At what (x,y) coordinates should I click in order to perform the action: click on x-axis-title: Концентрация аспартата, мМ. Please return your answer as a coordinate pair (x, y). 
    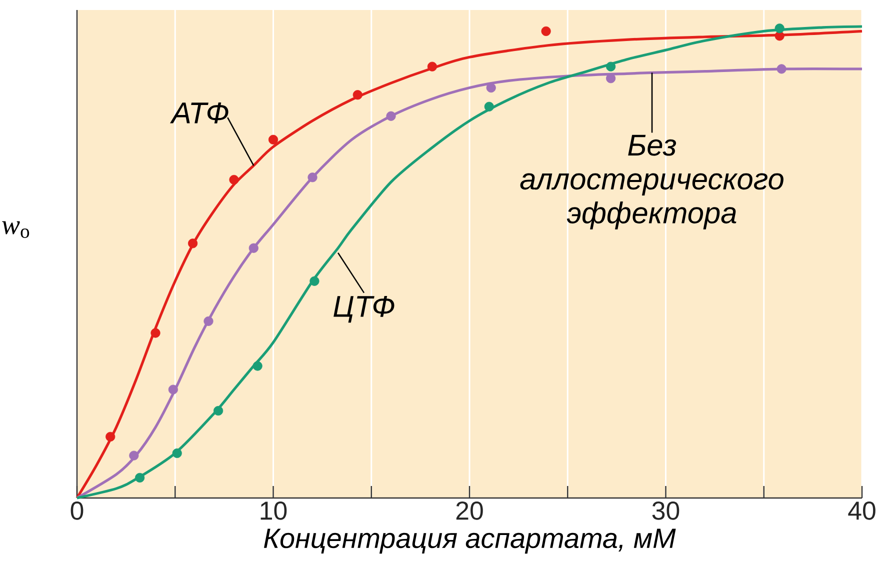
    Looking at the image, I should click on (470, 541).